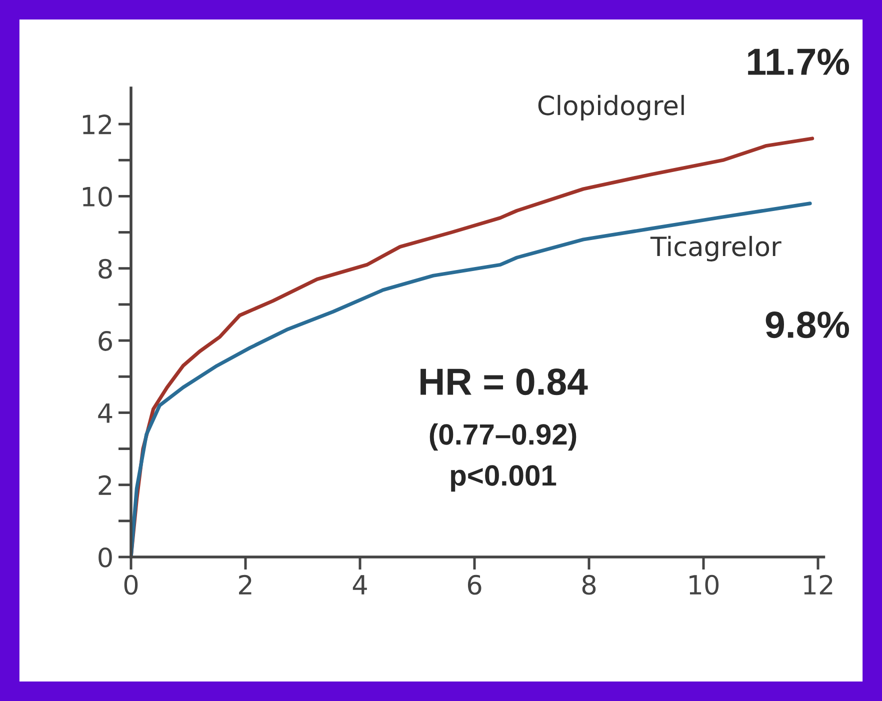  I want to click on y-tick-label: 0, so click(105, 557).